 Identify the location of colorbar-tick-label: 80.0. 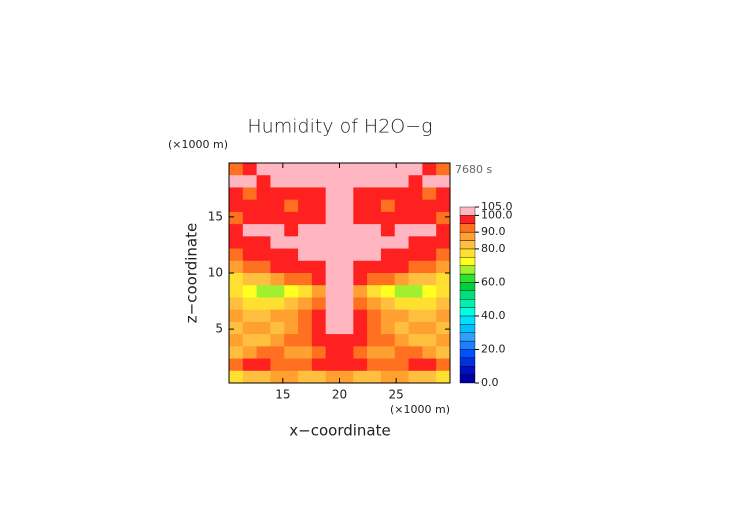
(493, 248).